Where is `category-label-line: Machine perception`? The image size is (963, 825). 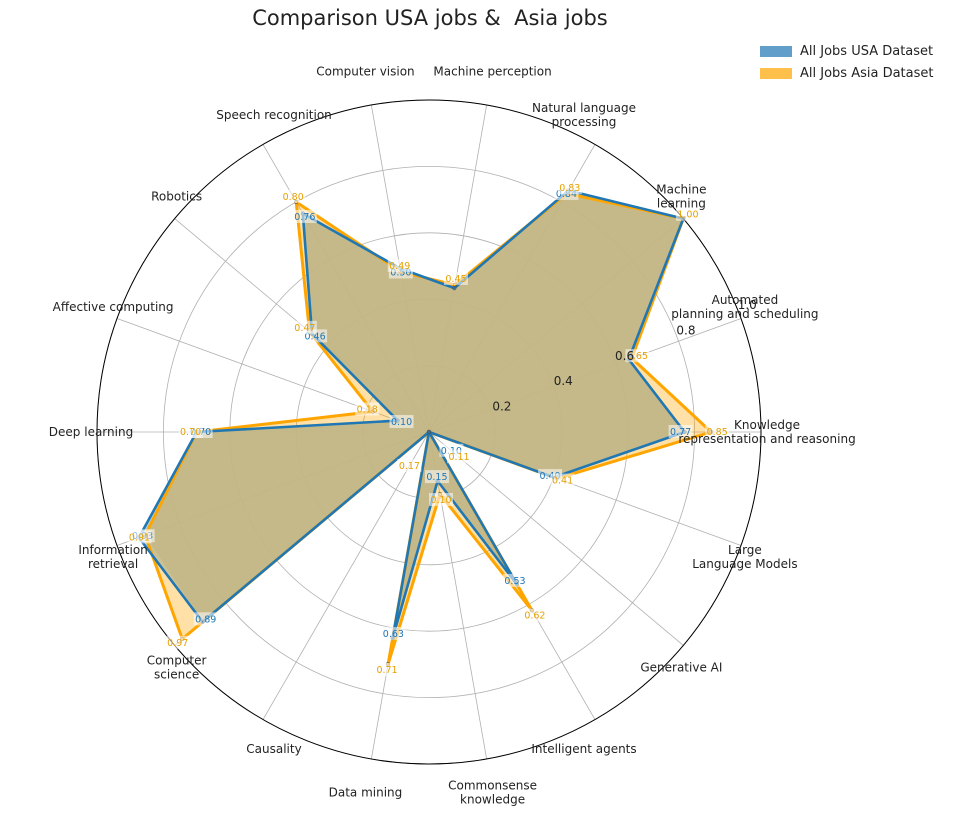
category-label-line: Machine perception is located at coordinates (492, 72).